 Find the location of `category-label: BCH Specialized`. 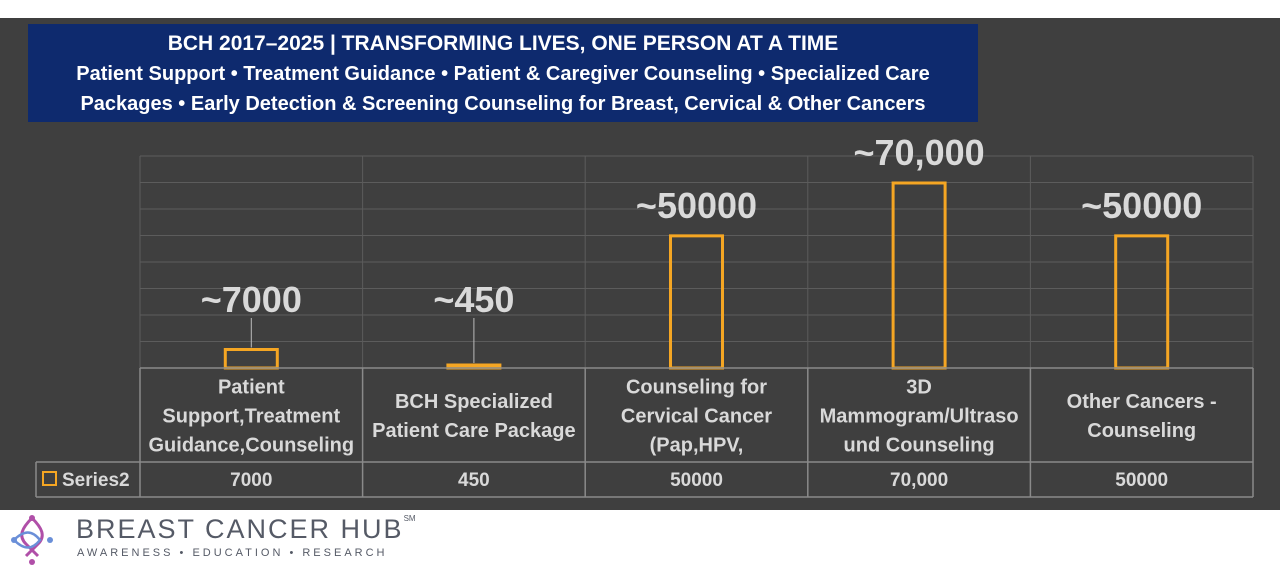

category-label: BCH Specialized is located at coordinates (474, 402).